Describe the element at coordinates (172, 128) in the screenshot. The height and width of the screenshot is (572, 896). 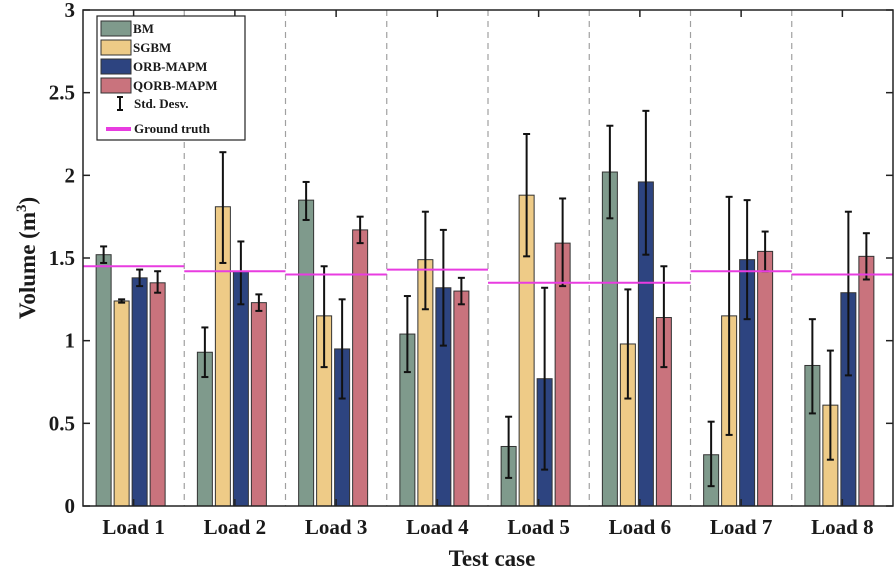
I see `legend-label-ground-truth: Ground truth` at that location.